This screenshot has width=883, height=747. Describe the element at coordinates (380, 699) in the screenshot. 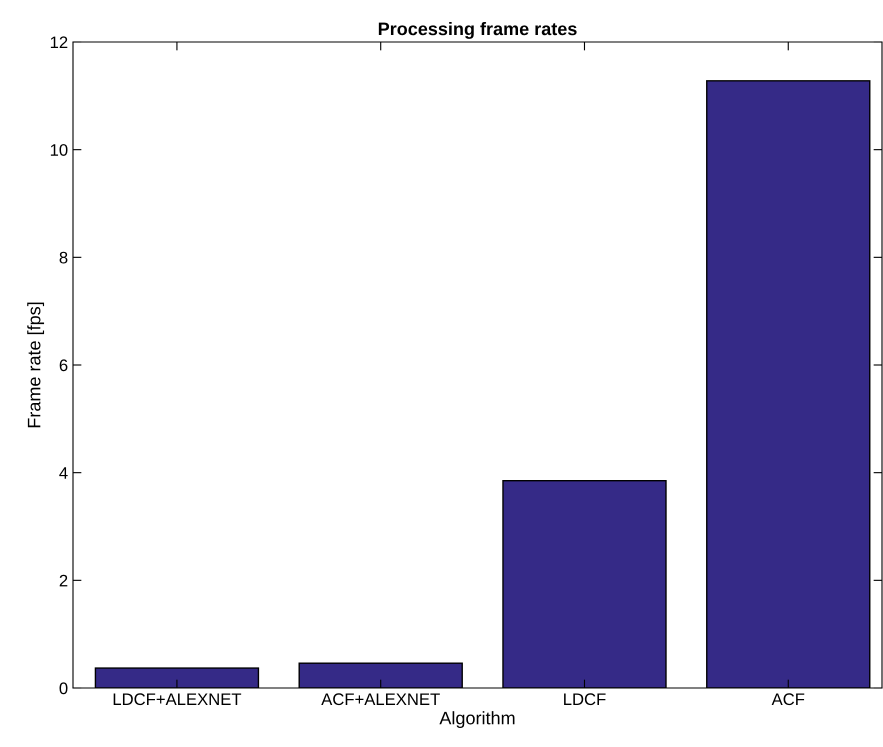

I see `x-tick-label: ACF+ALEXNET` at that location.